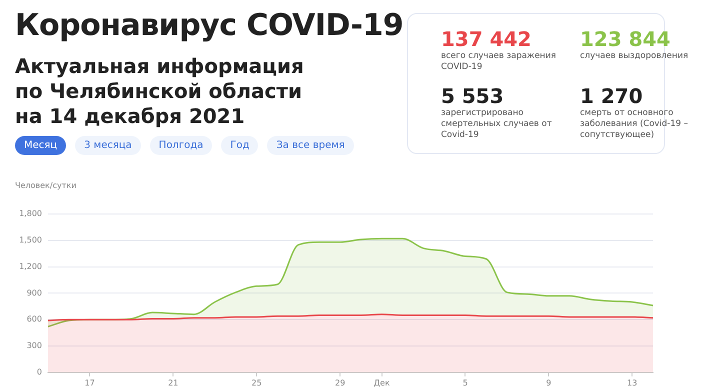 The height and width of the screenshot is (390, 725). I want to click on text: зарегистрировано смертельных случаев от Covid-19, so click(497, 124).